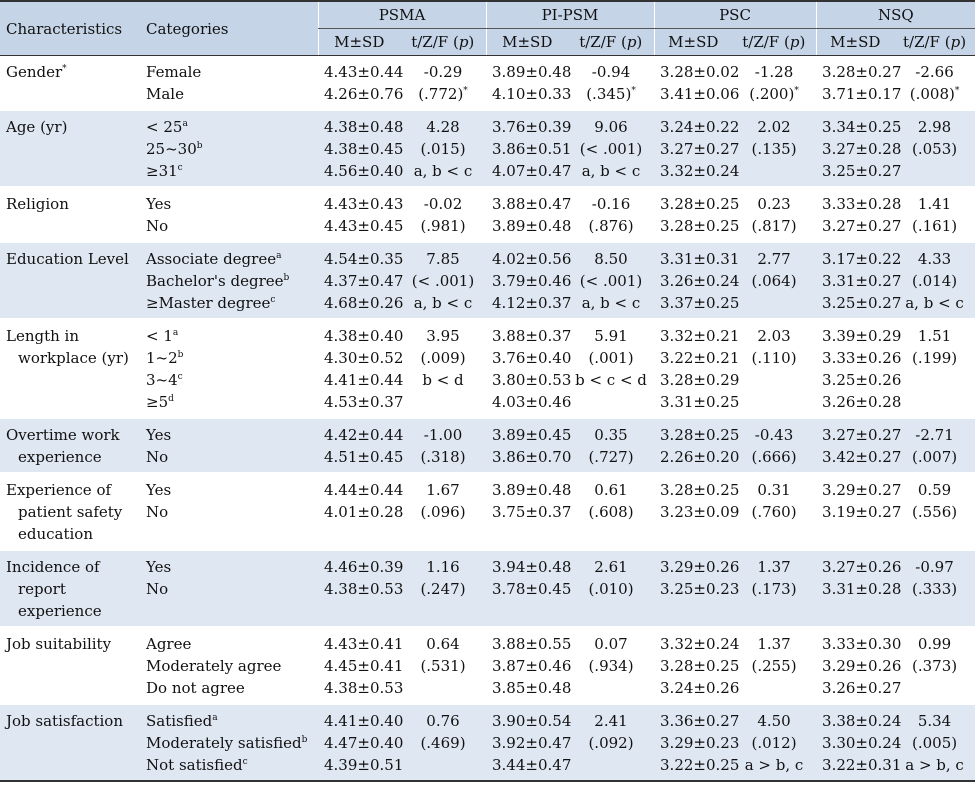 This screenshot has height=800, width=975. I want to click on stat-text: (.199), so click(934, 358).